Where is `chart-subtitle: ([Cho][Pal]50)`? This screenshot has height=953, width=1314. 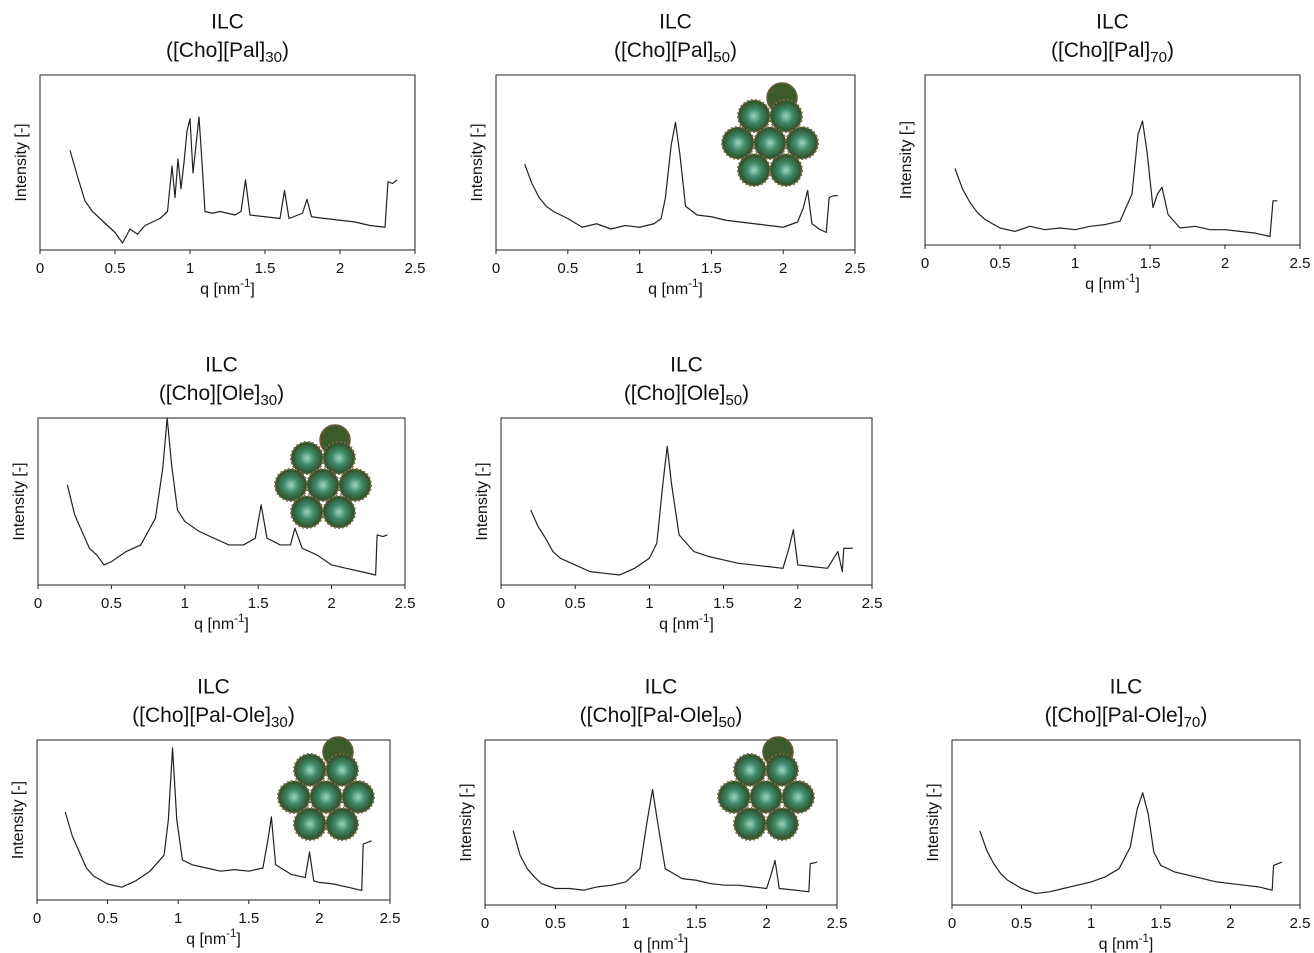
chart-subtitle: ([Cho][Pal]50) is located at coordinates (675, 52).